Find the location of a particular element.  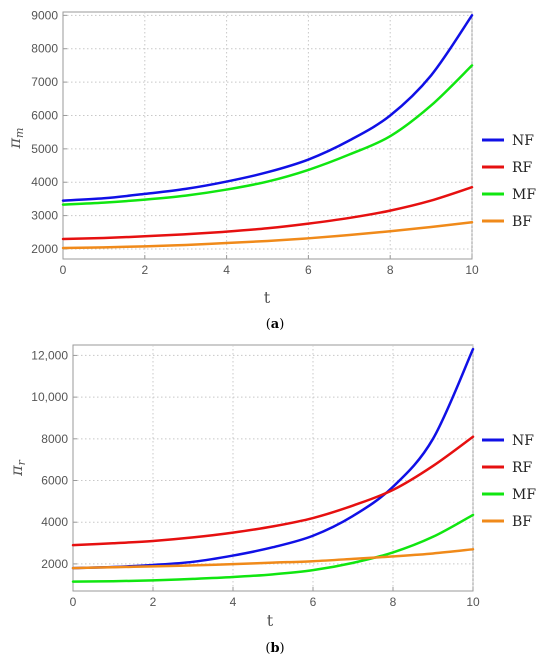

y-ticks-a: 2000 3000 4000 5000 6000 7000 8000 9000 is located at coordinates (49, 132).